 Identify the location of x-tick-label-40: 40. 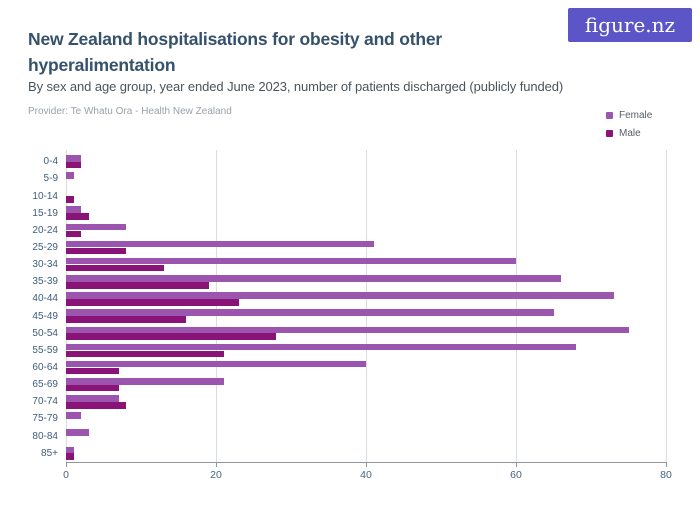
(366, 475).